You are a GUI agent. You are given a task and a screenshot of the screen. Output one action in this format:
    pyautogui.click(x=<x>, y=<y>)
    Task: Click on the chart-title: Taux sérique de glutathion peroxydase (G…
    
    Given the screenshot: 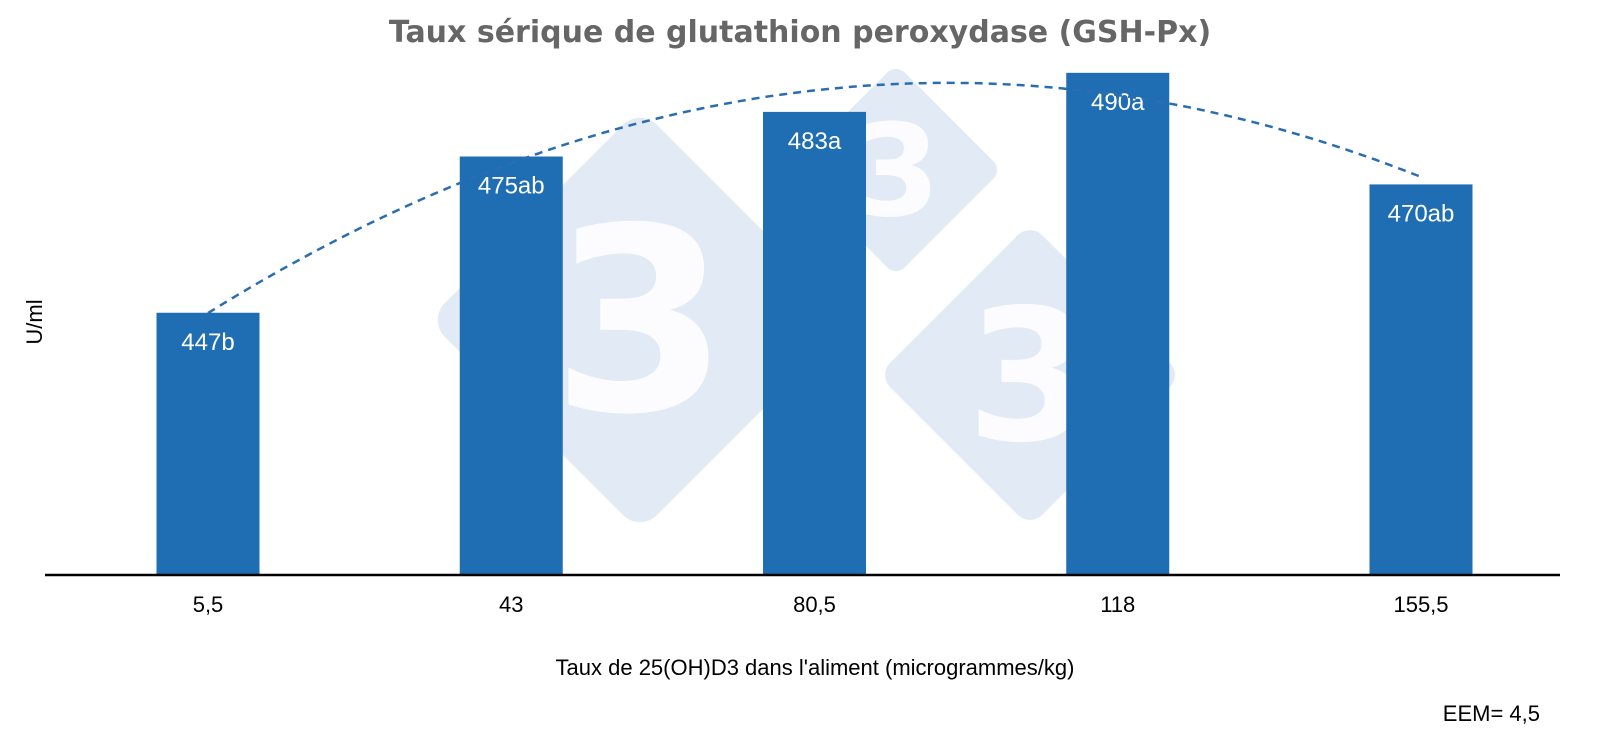 What is the action you would take?
    pyautogui.click(x=800, y=32)
    